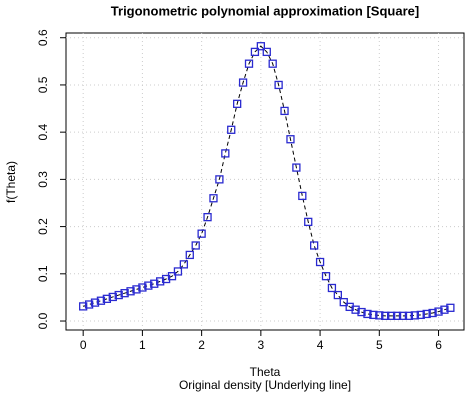  What do you see at coordinates (43, 320) in the screenshot?
I see `y-tick-label: 0.0` at bounding box center [43, 320].